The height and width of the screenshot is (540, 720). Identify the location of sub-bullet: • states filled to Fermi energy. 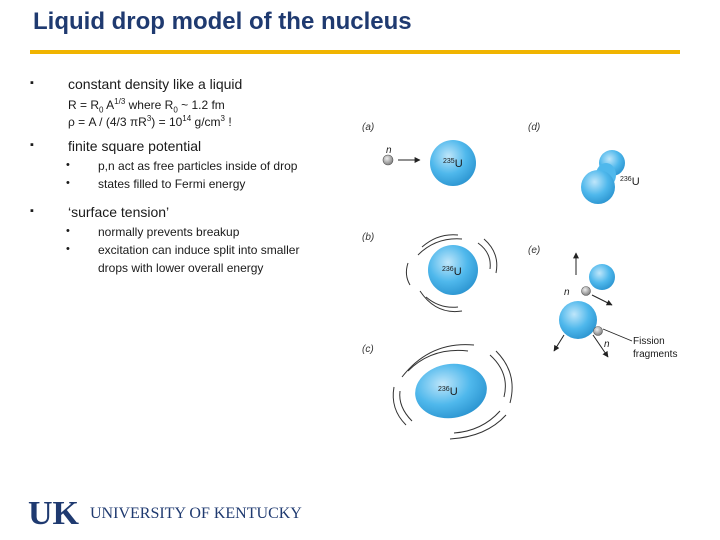
(156, 184).